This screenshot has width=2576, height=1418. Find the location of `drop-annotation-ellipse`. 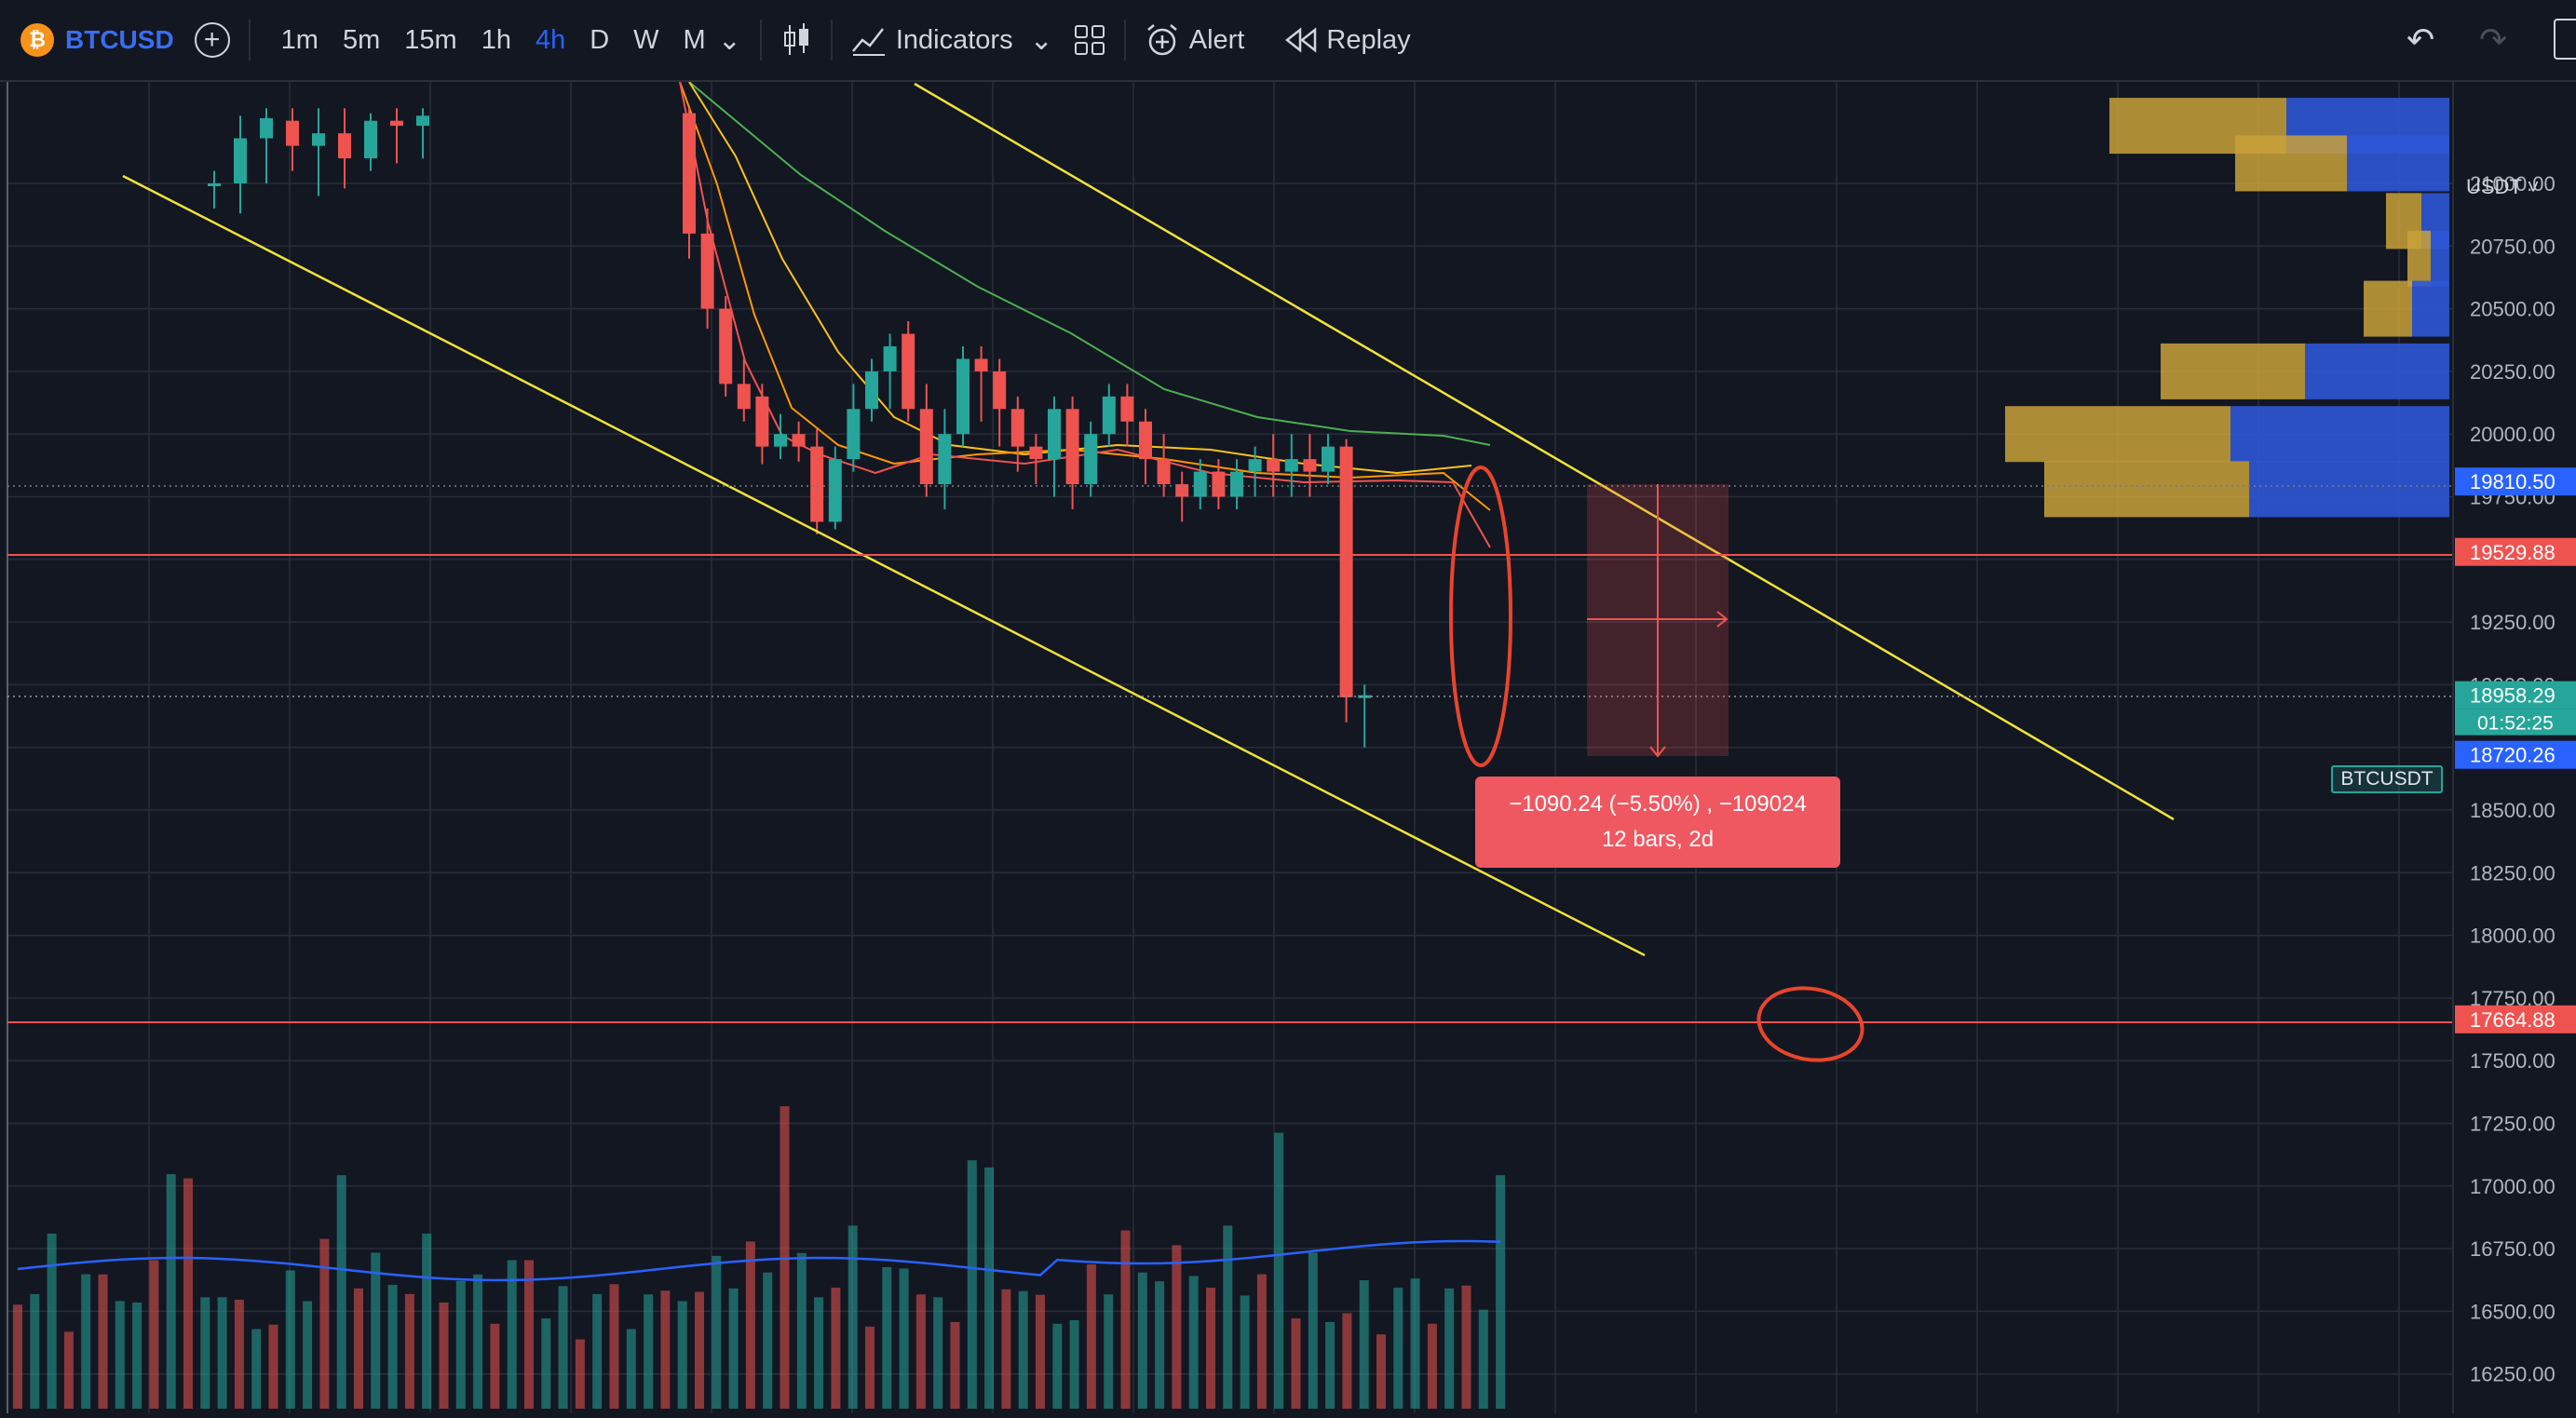

drop-annotation-ellipse is located at coordinates (1480, 617).